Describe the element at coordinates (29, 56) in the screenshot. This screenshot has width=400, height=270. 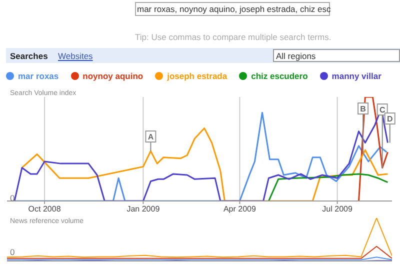
I see `text: Searches` at that location.